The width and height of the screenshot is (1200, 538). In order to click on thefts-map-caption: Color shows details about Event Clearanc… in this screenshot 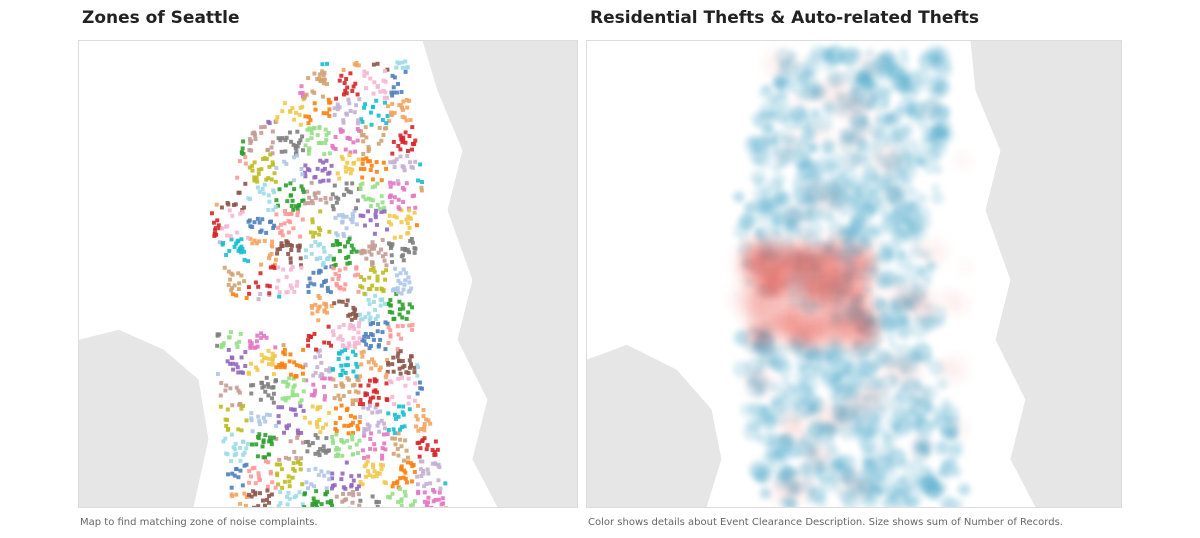, I will do `click(825, 522)`.